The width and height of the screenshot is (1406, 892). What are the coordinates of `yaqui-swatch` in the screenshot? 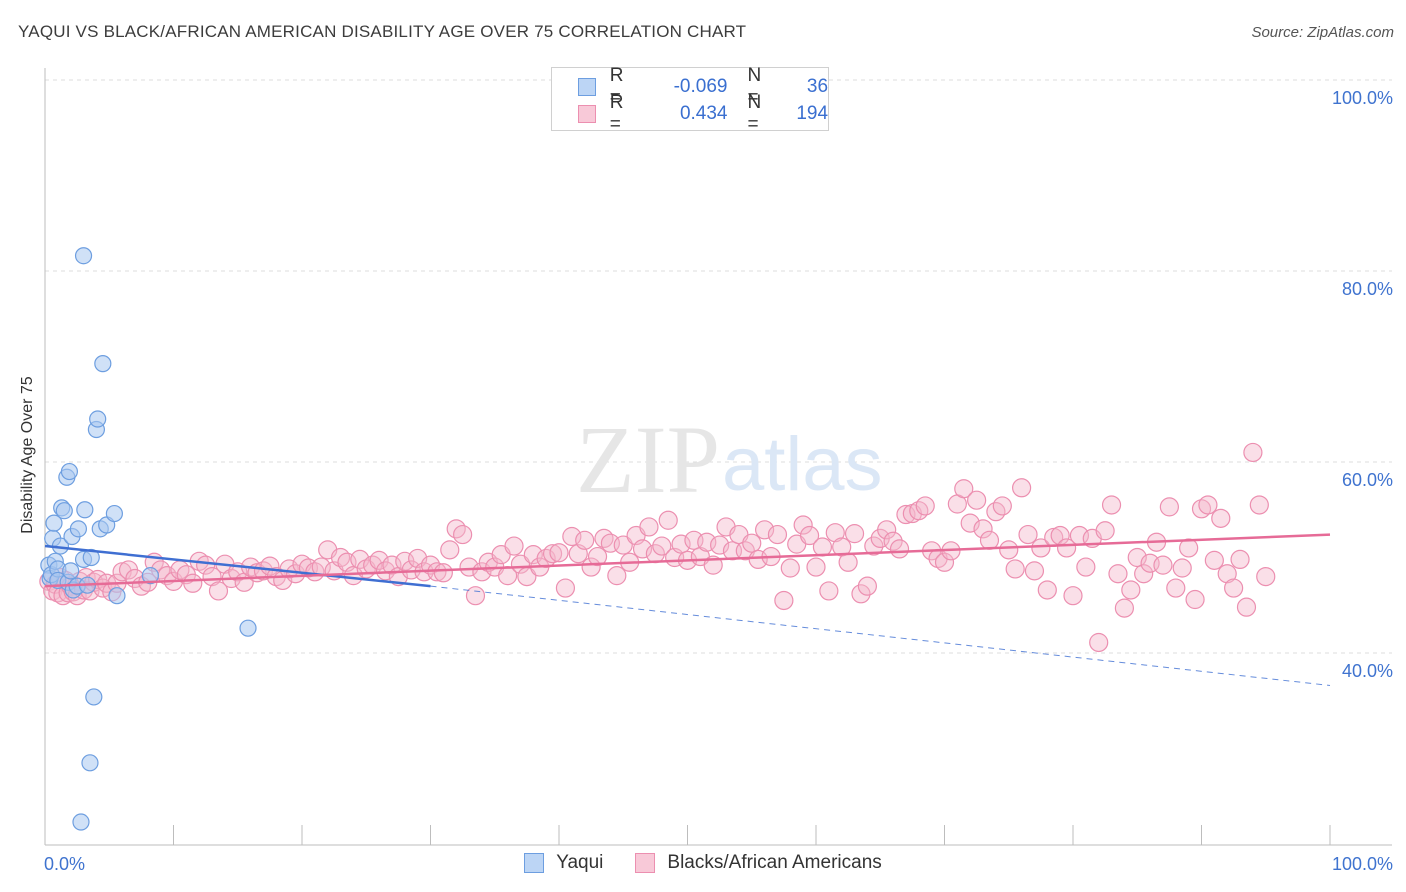 It's located at (587, 87).